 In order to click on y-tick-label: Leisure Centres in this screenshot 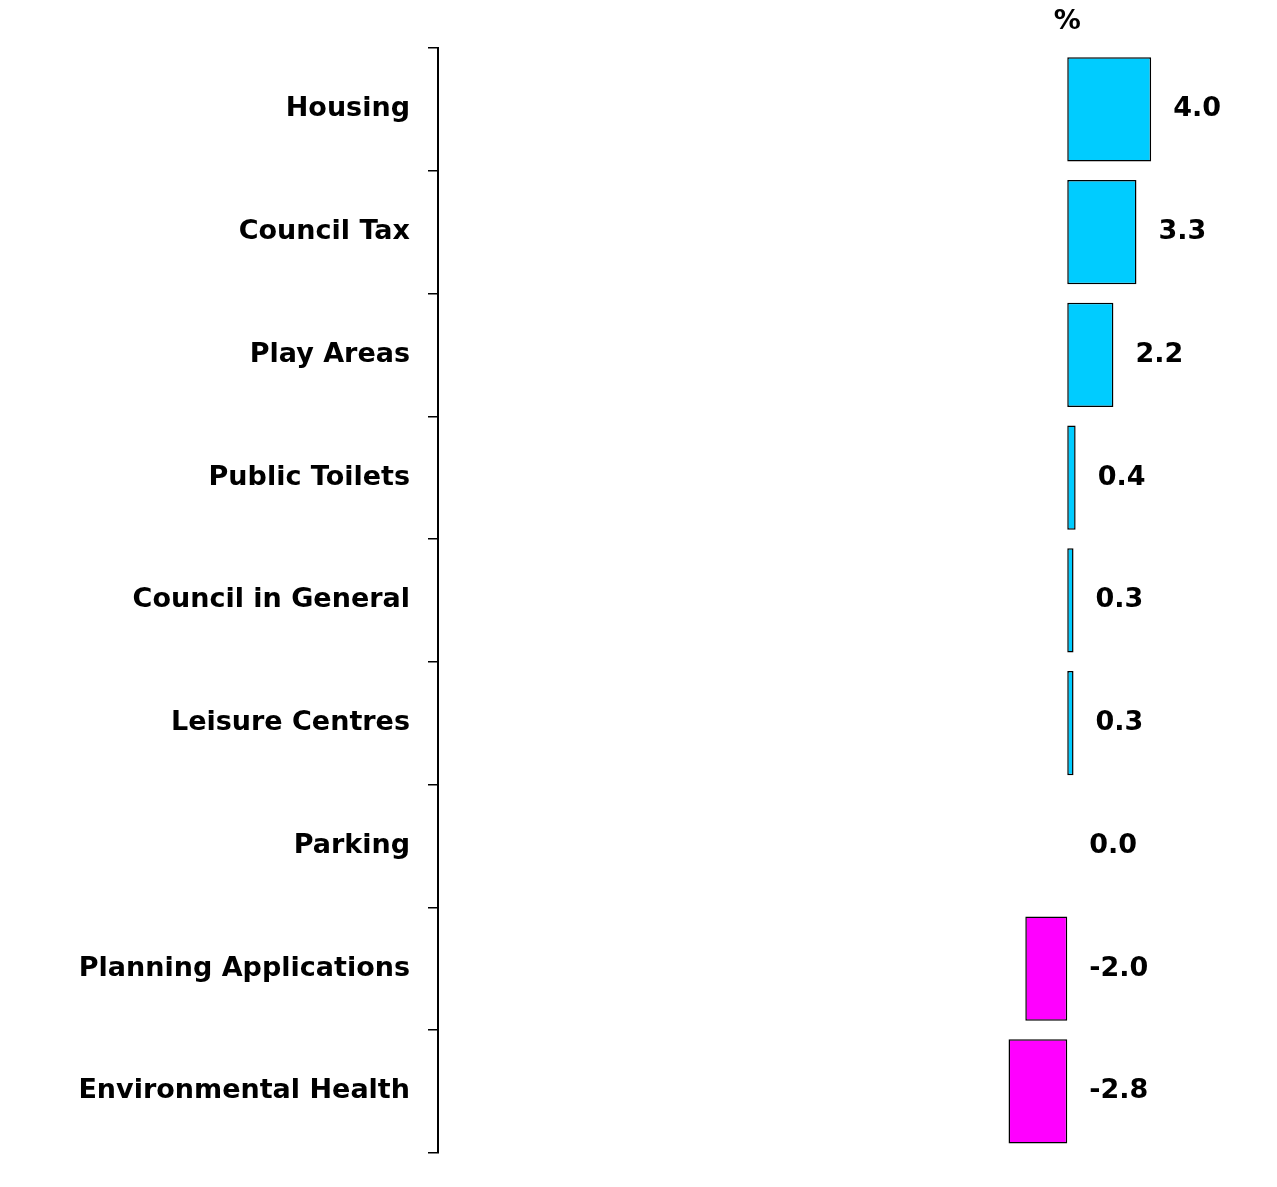, I will do `click(290, 721)`.